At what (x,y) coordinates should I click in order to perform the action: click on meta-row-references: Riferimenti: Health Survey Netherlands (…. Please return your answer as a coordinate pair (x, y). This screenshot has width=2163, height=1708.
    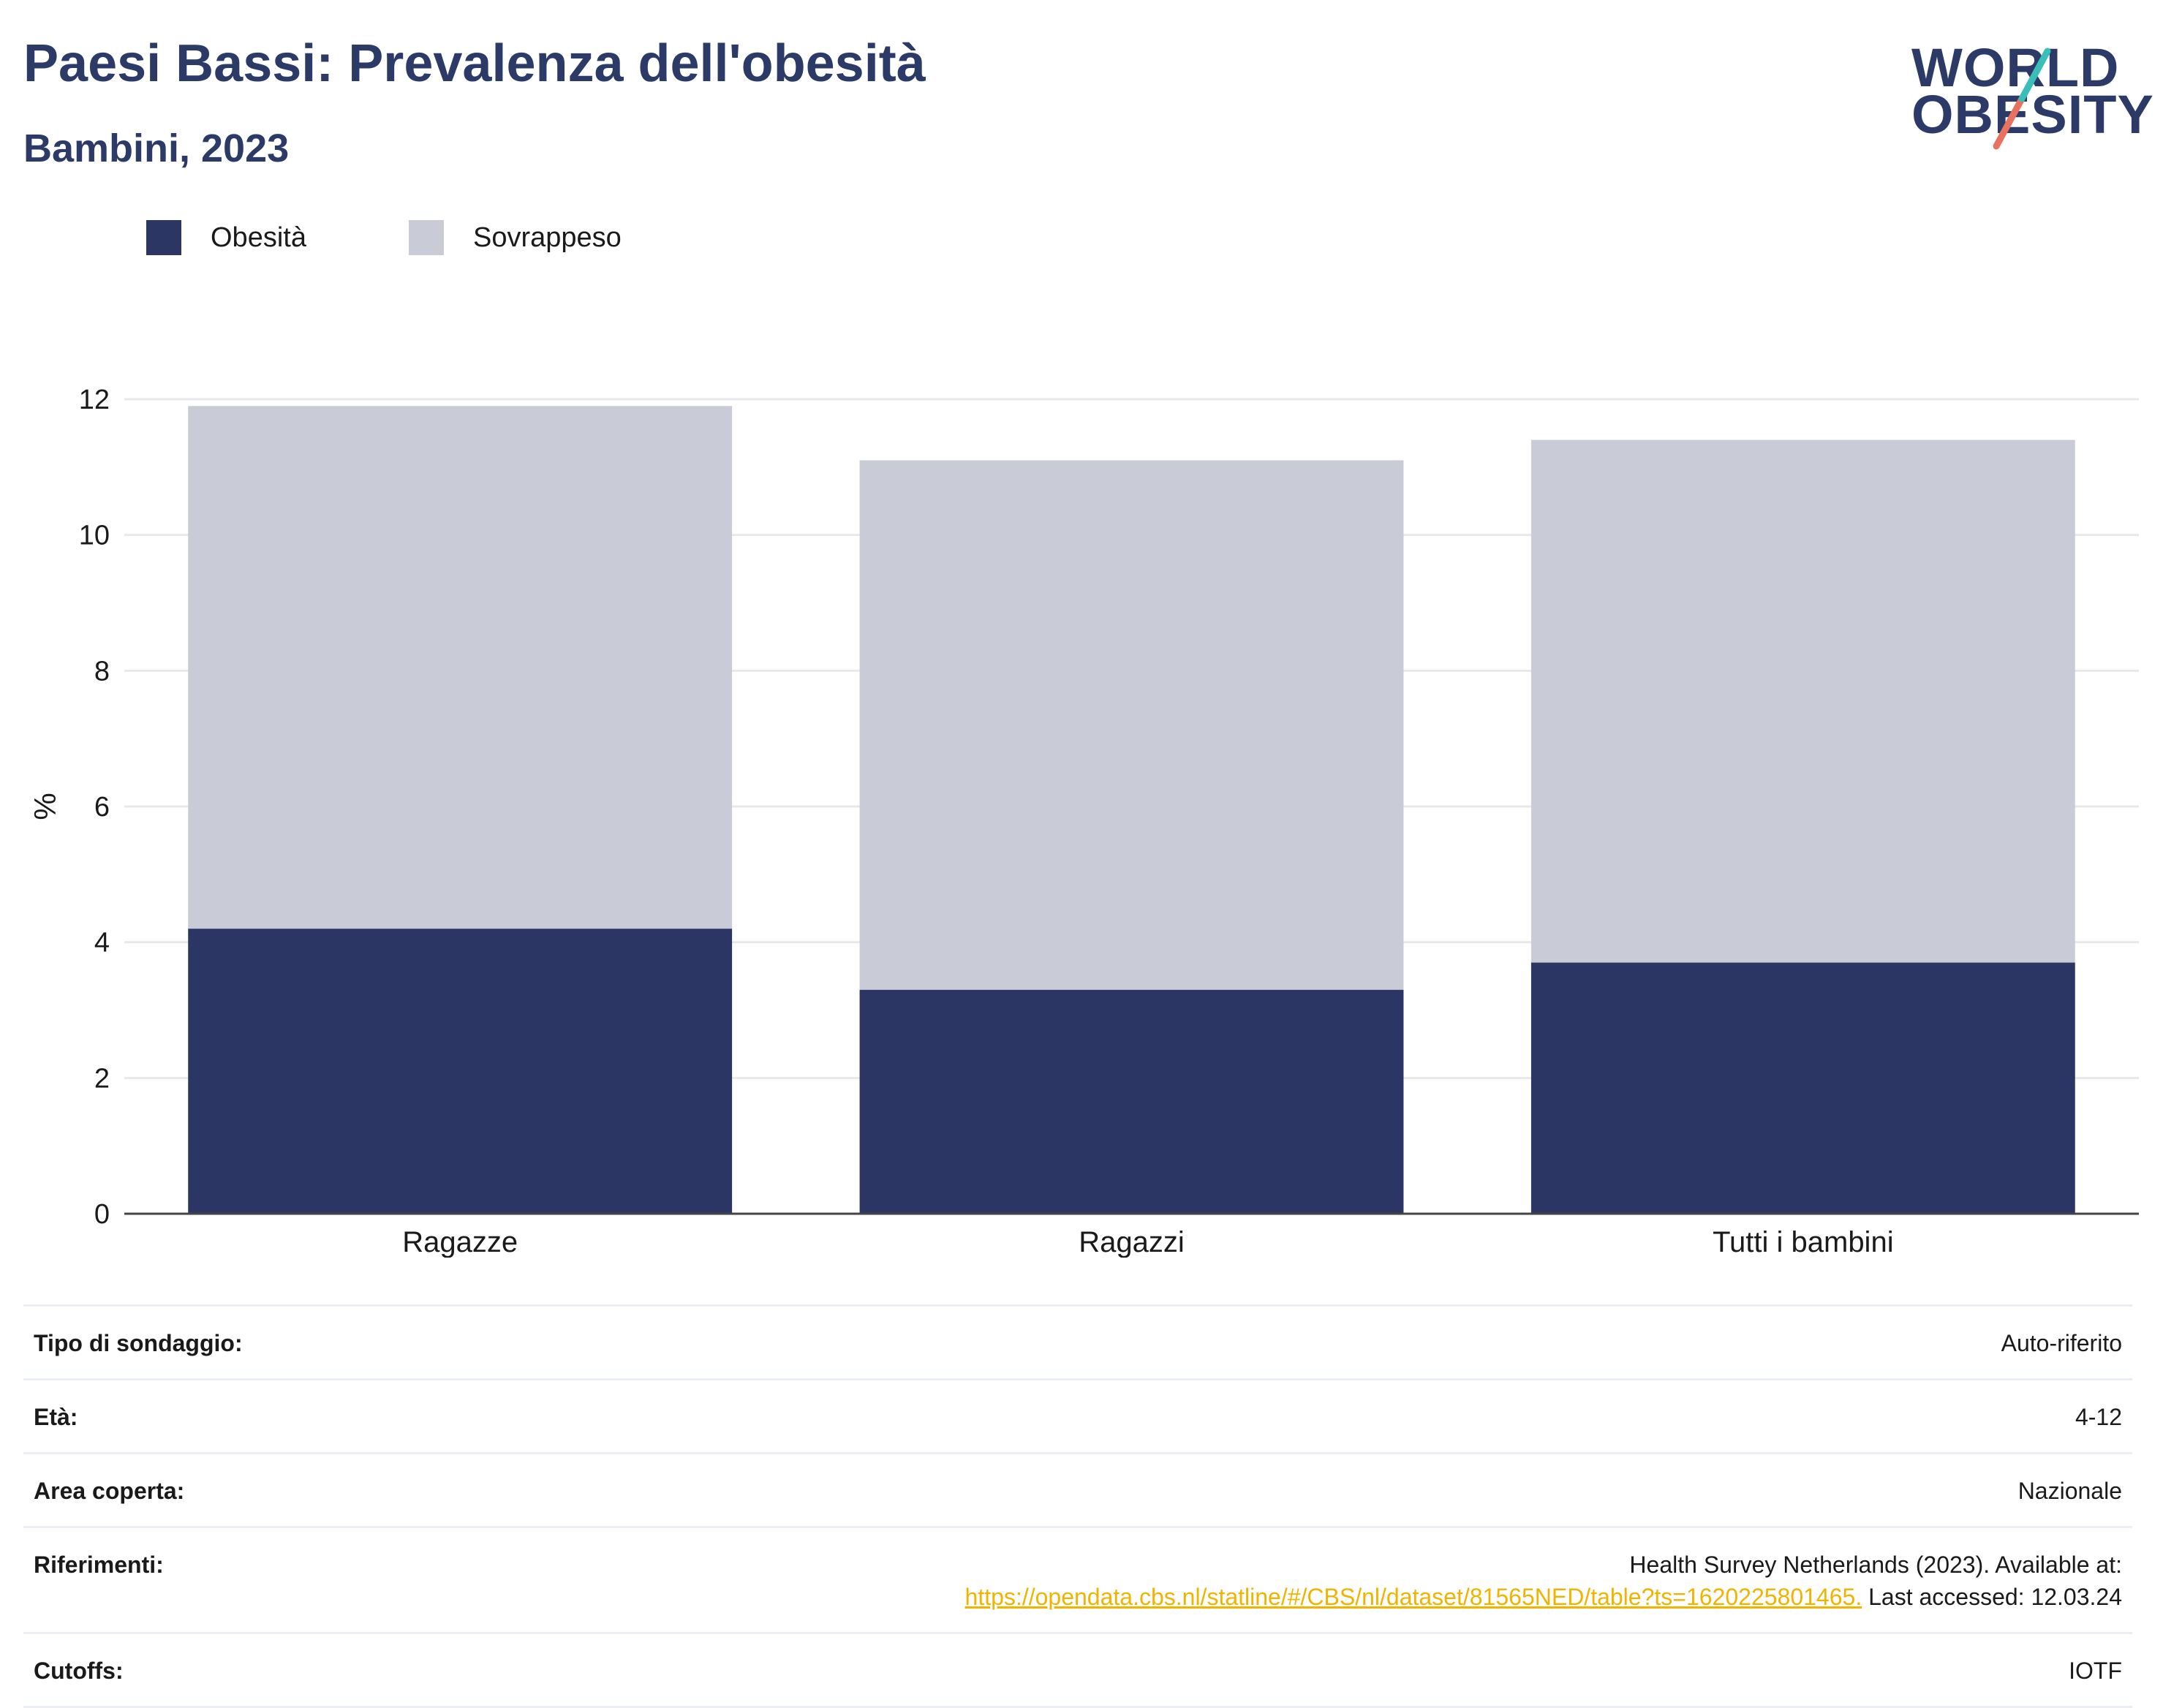
    Looking at the image, I should click on (1078, 1581).